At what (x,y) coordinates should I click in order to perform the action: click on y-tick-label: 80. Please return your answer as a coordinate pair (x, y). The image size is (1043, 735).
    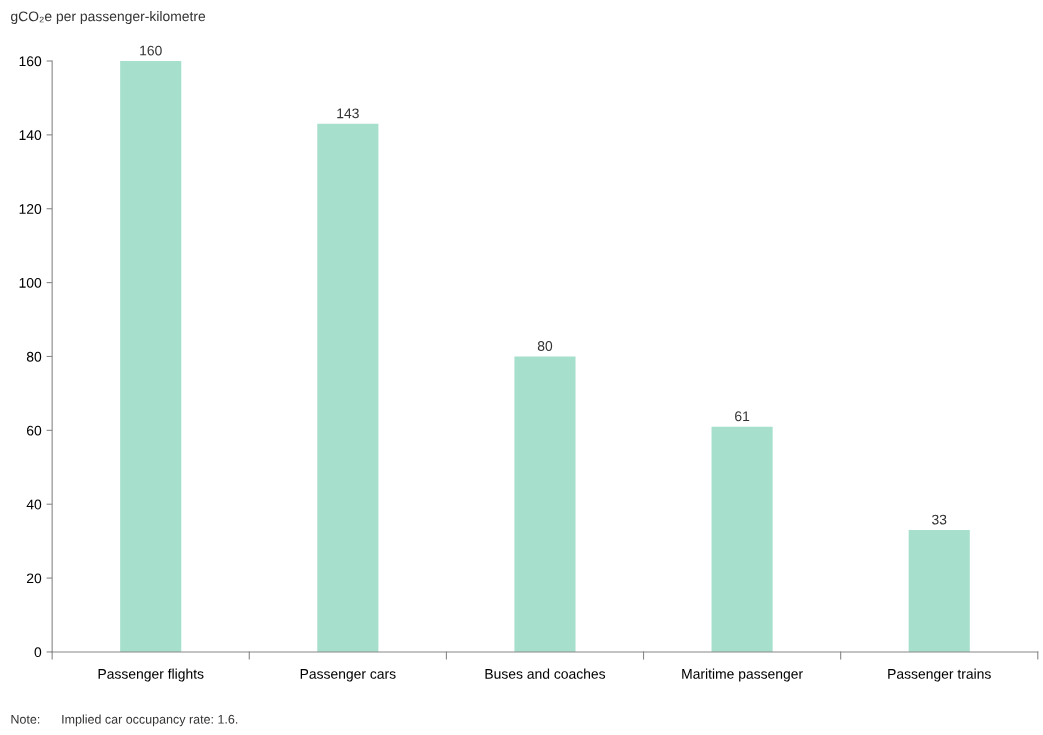
    Looking at the image, I should click on (34, 356).